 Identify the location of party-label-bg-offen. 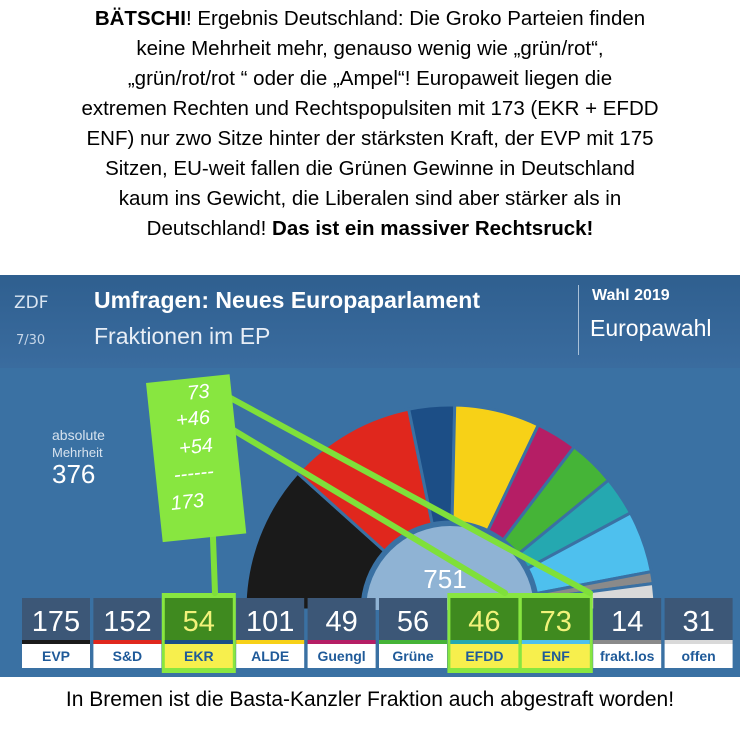
(698, 656).